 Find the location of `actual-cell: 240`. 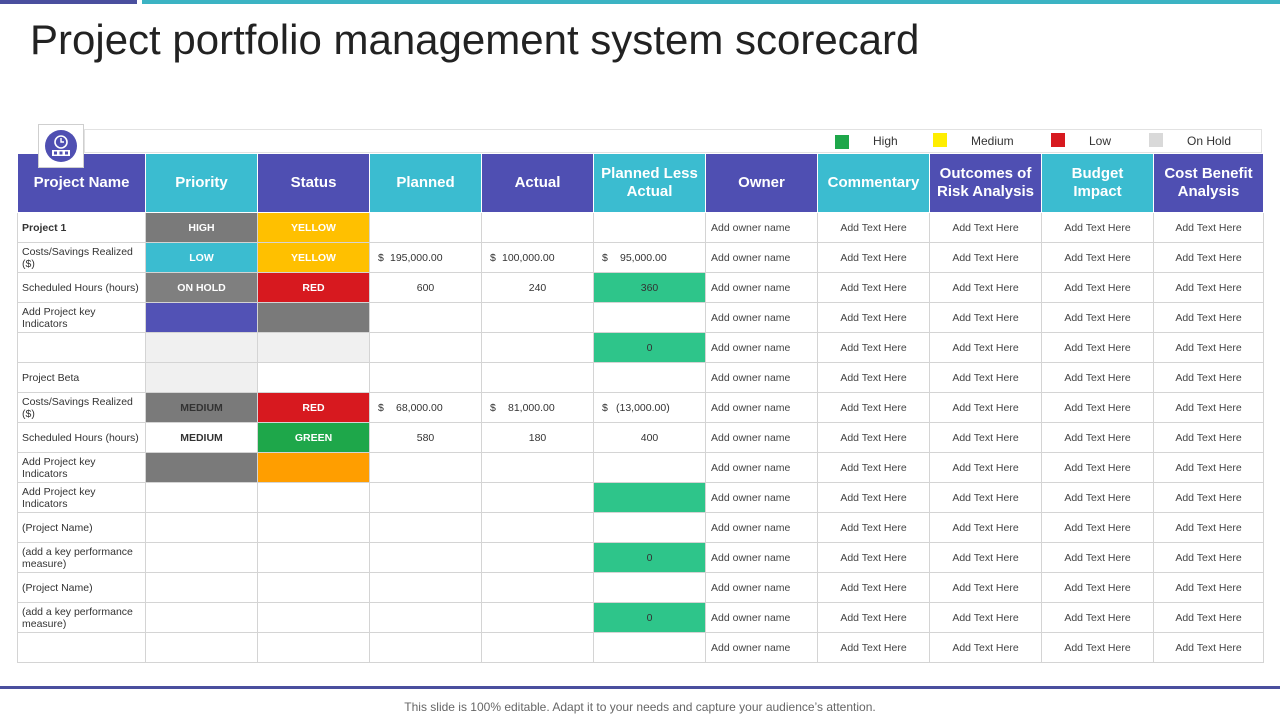

actual-cell: 240 is located at coordinates (537, 287).